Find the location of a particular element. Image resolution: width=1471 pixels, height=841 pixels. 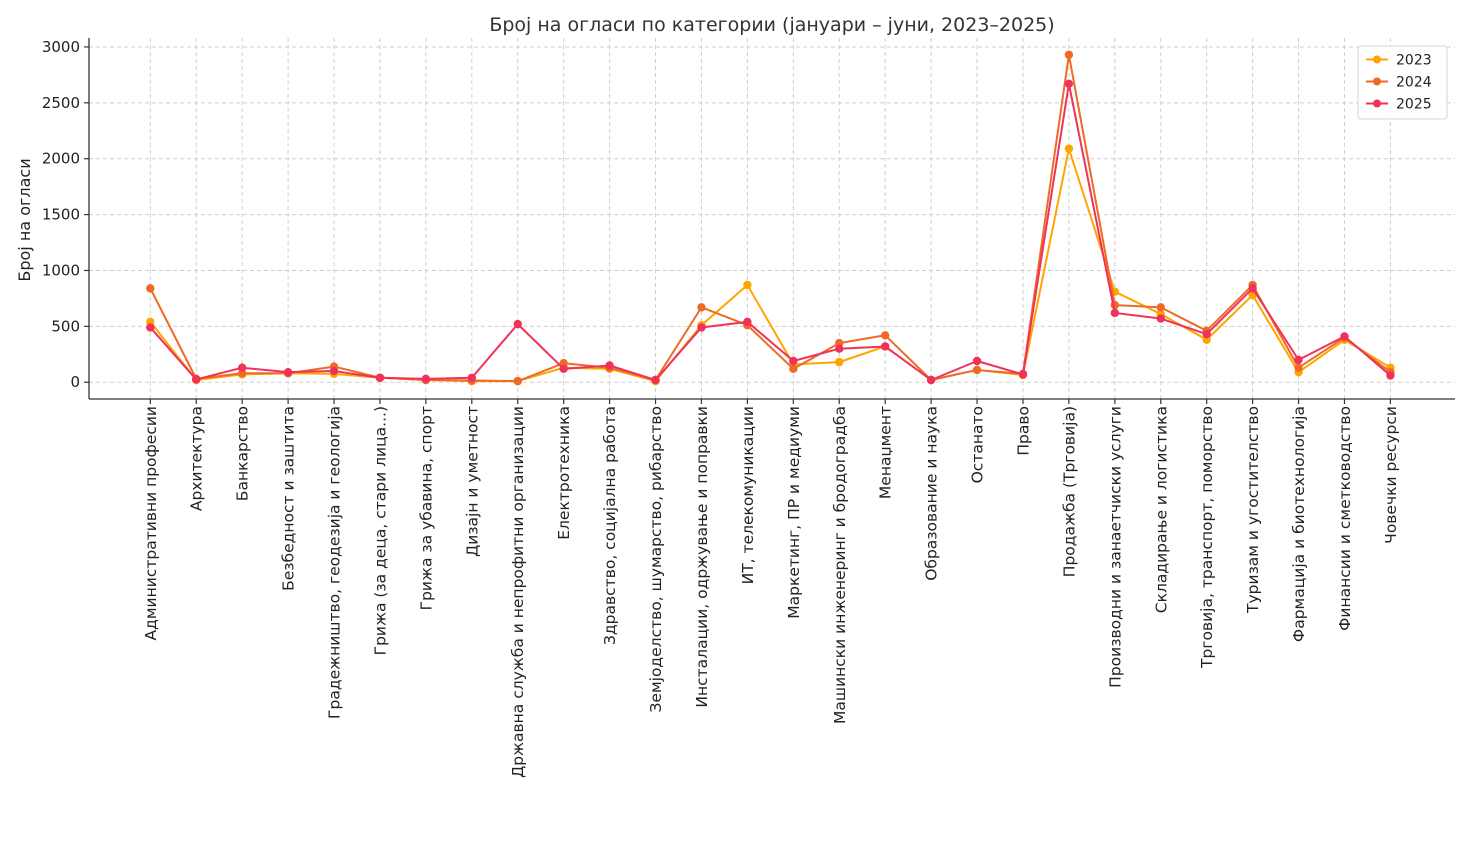

y-tick-label: 3000 is located at coordinates (61, 47).